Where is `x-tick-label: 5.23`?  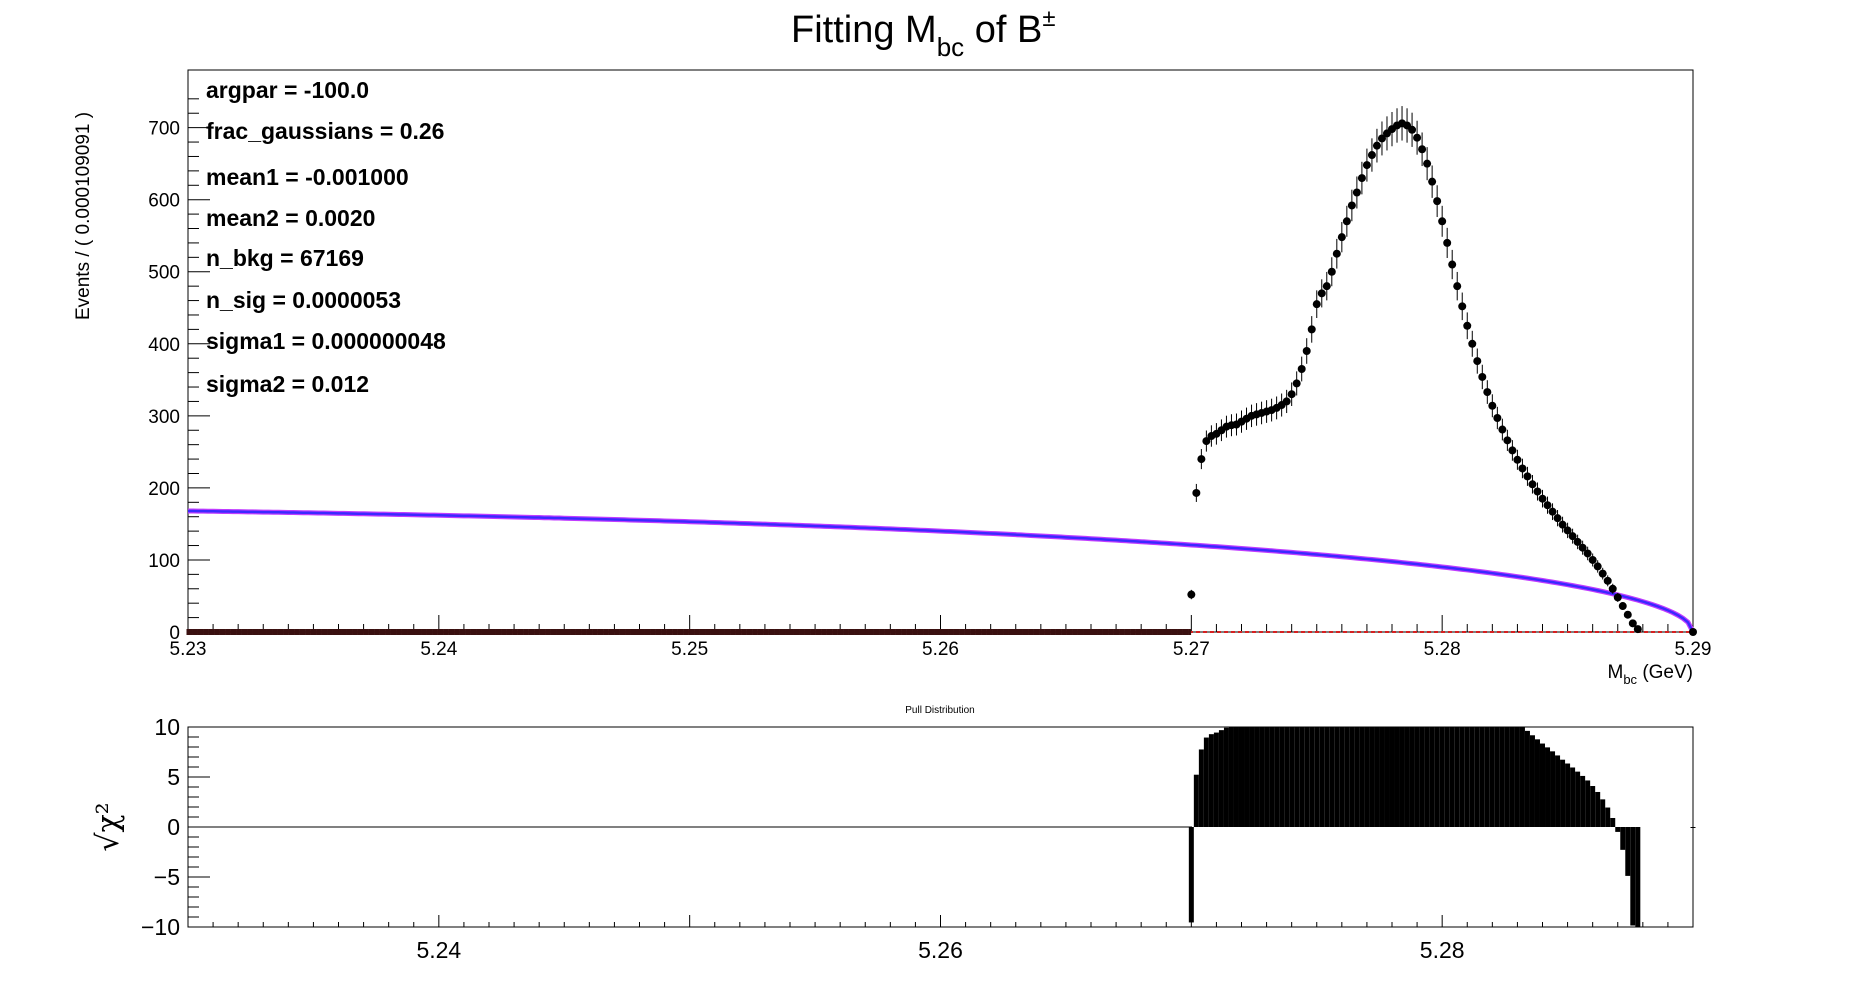 x-tick-label: 5.23 is located at coordinates (188, 649).